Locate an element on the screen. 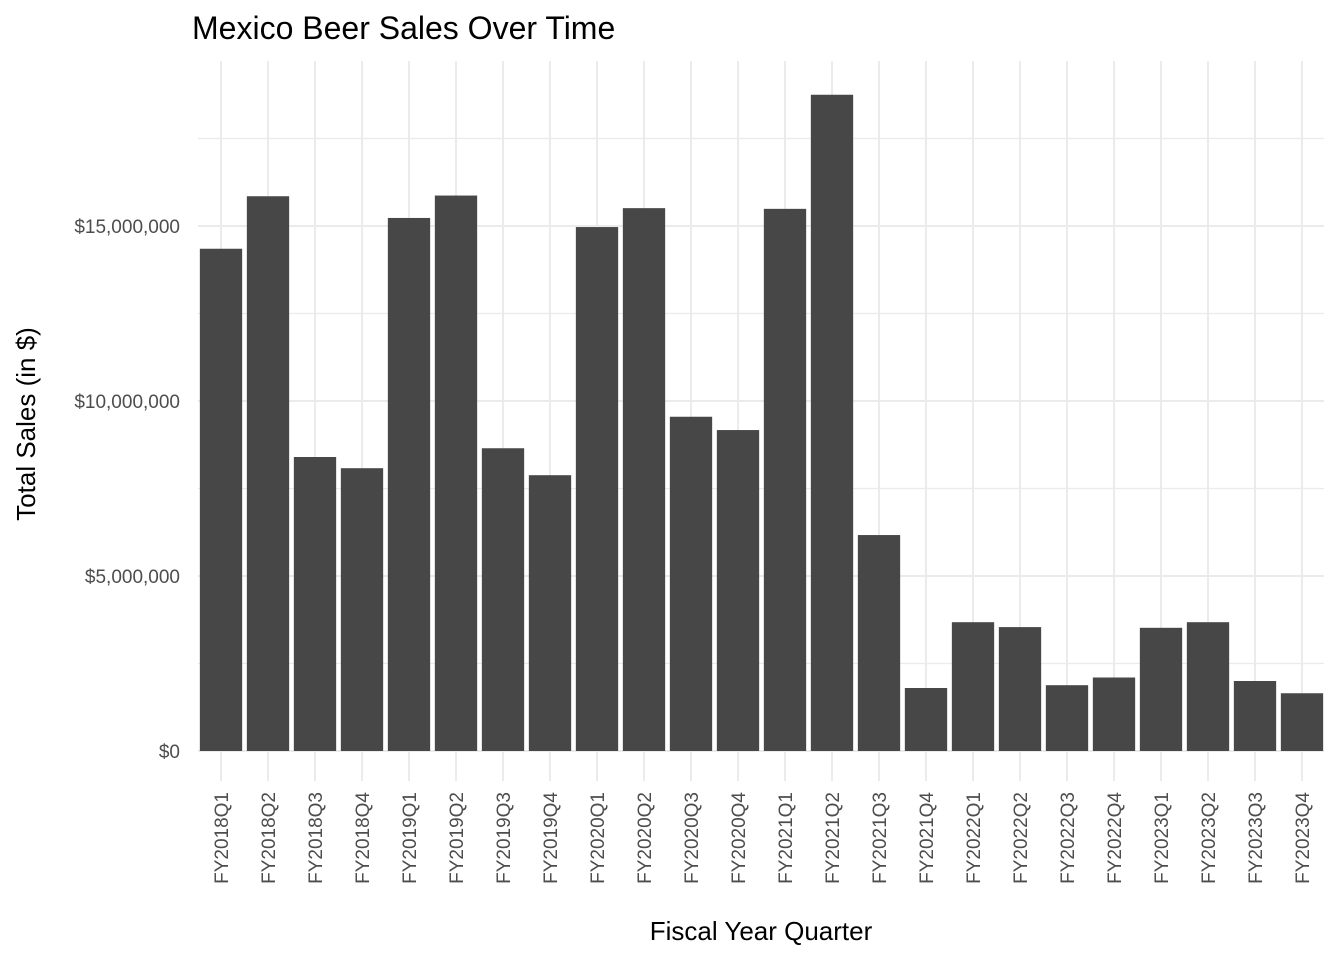 Image resolution: width=1344 pixels, height=960 pixels. bar-fy2021q4 is located at coordinates (926, 719).